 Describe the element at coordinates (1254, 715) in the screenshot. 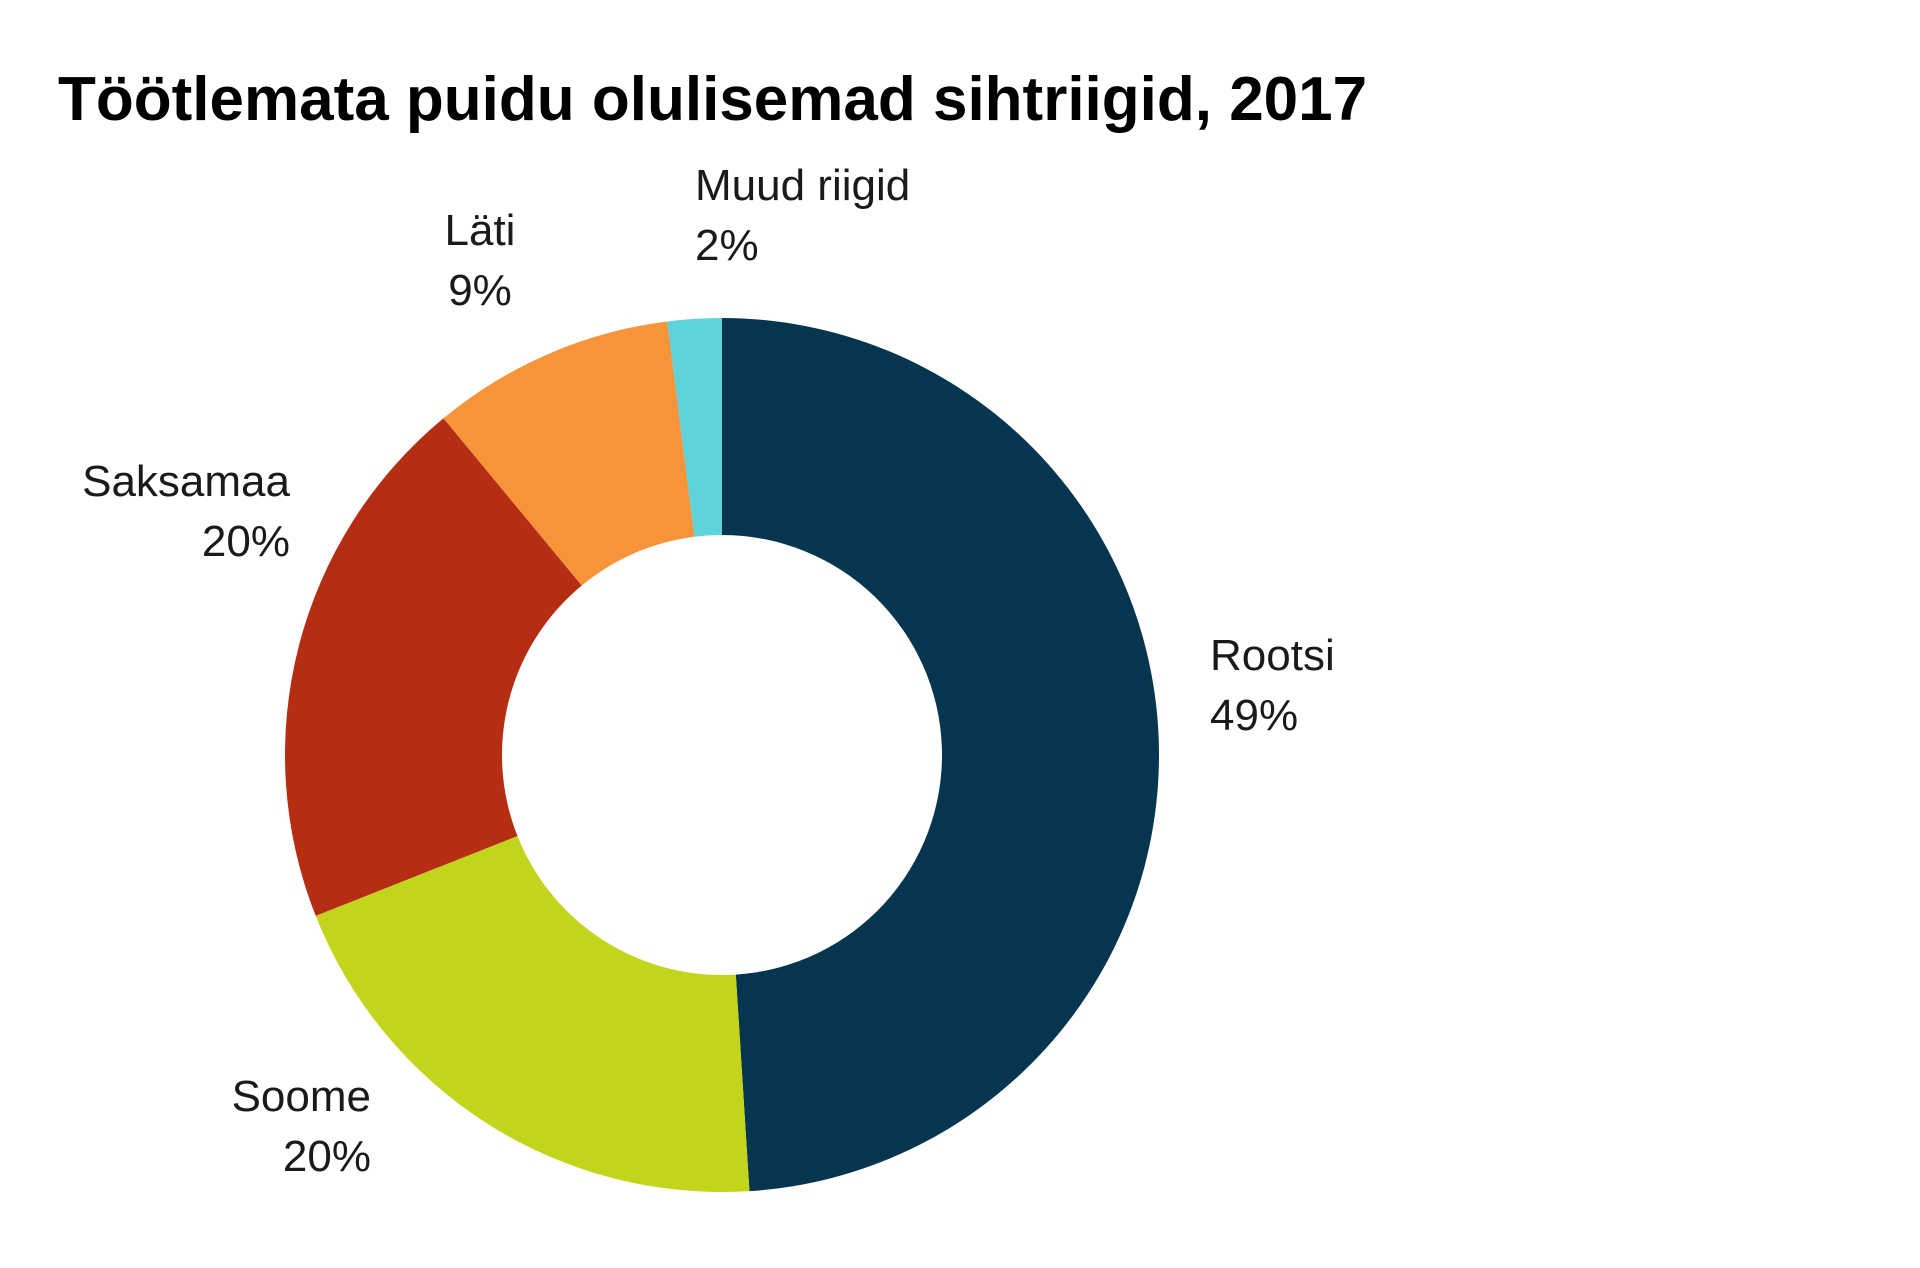

I see `slice-value-label: 49%` at that location.